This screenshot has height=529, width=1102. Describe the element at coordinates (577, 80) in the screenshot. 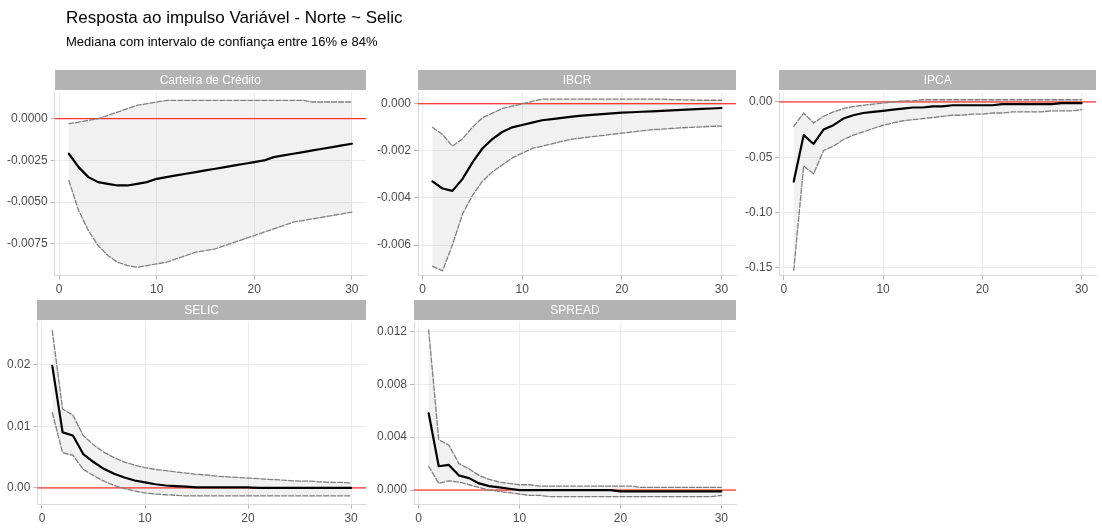

I see `chart-title: IBCR` at that location.